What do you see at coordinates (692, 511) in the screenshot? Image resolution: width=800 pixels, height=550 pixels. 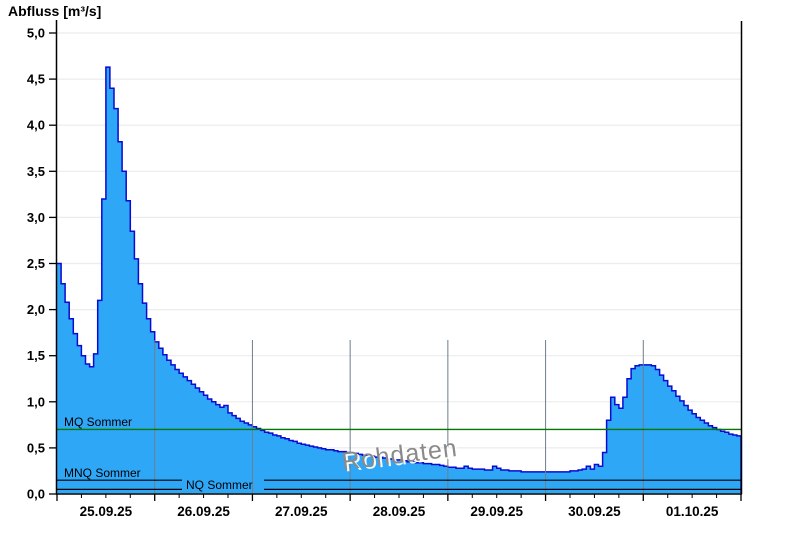 I see `x-tick-label: 01.10.25` at bounding box center [692, 511].